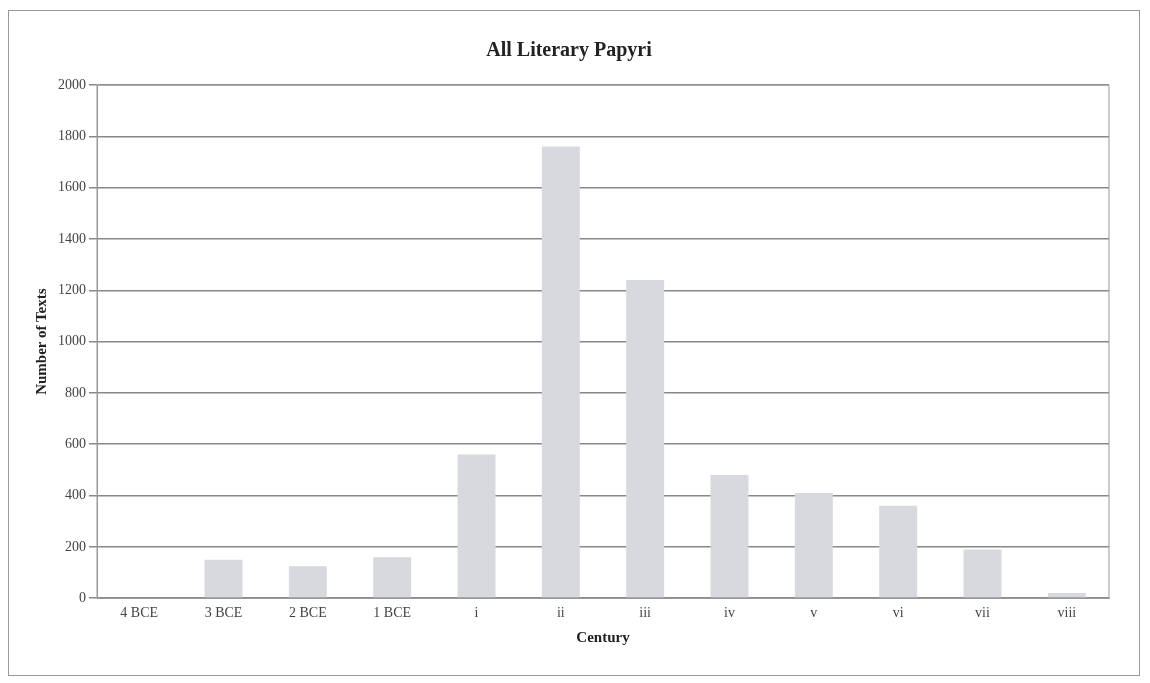 Image resolution: width=1150 pixels, height=683 pixels. Describe the element at coordinates (72, 84) in the screenshot. I see `y-tick-label: 2000` at that location.